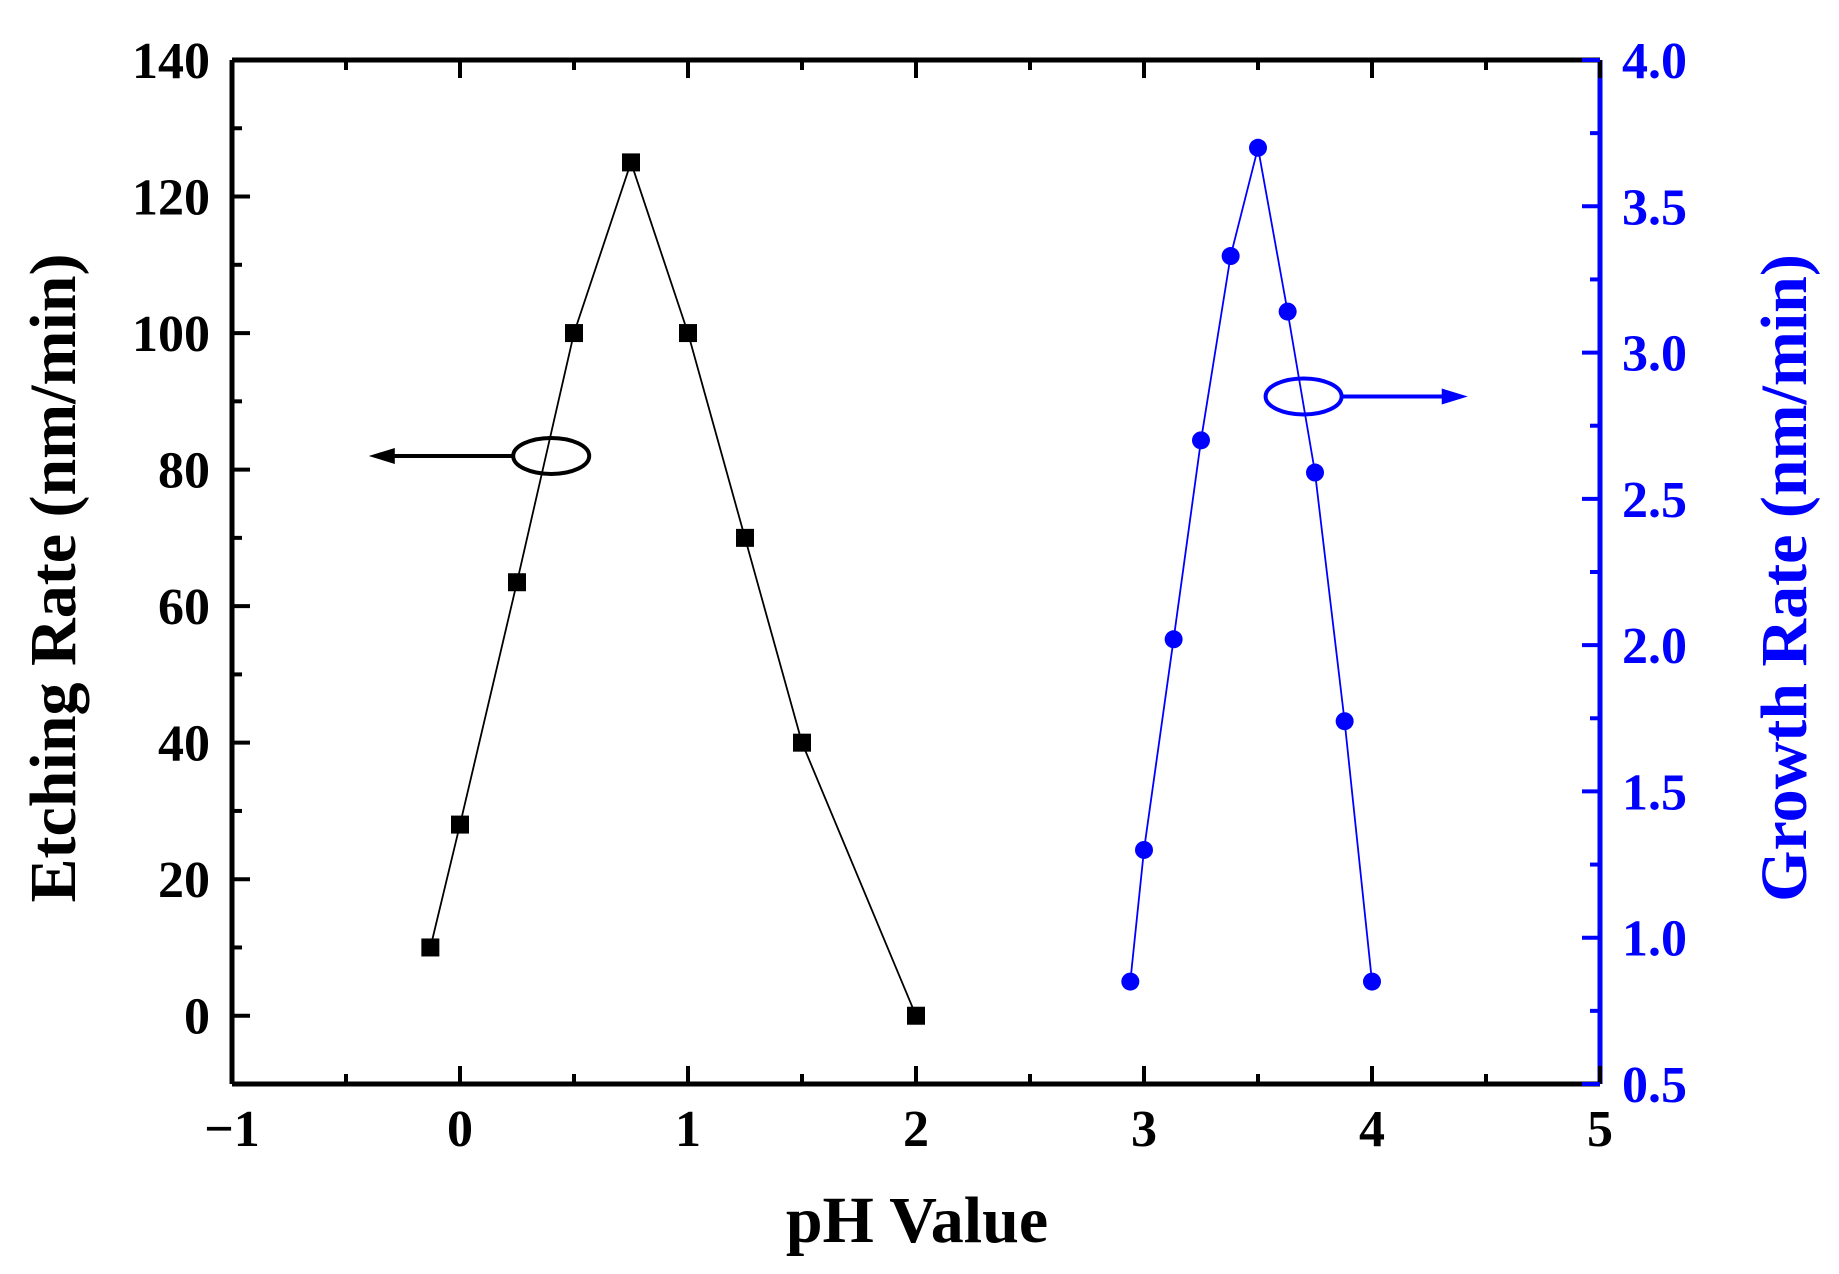  Describe the element at coordinates (53, 578) in the screenshot. I see `y-axis-left-title: Etching Rate (nm/min)` at that location.